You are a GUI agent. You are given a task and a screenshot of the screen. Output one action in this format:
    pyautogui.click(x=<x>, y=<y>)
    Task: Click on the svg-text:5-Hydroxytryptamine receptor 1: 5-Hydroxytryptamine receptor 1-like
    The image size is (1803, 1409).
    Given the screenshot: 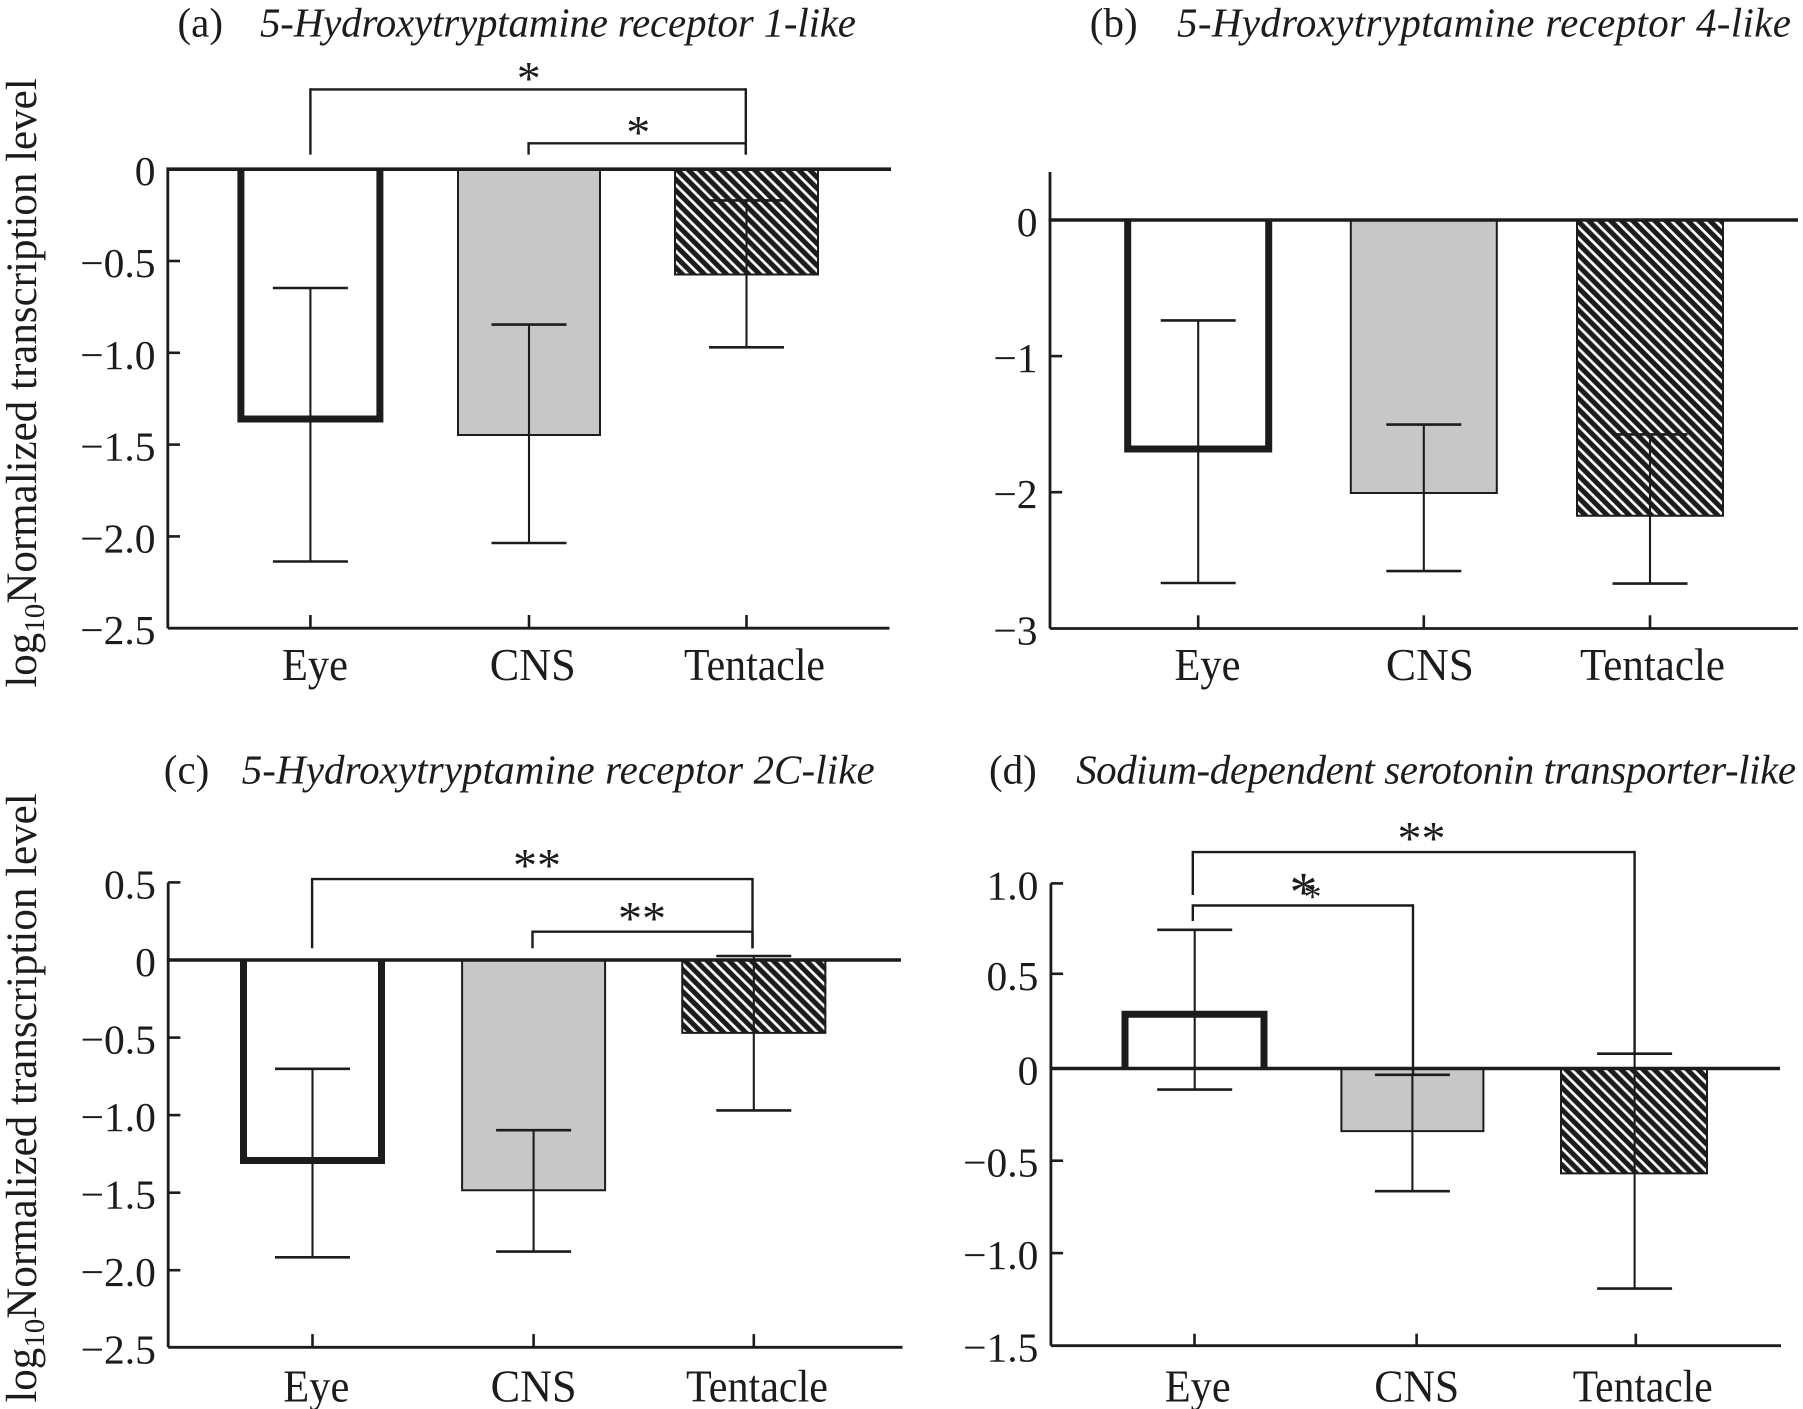 What is the action you would take?
    pyautogui.click(x=558, y=23)
    